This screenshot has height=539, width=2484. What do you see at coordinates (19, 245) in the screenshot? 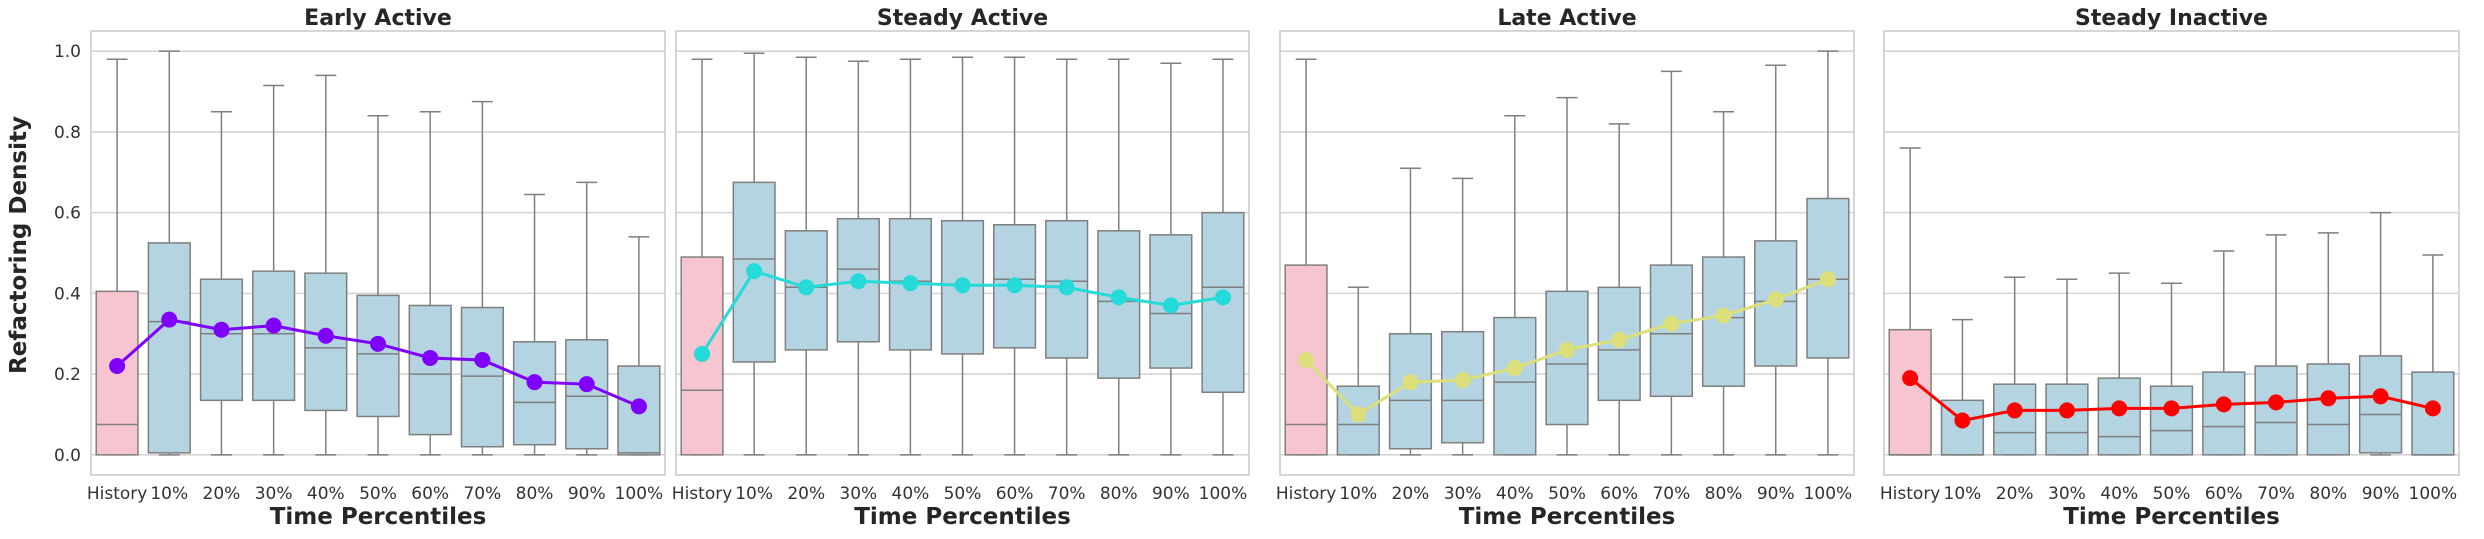
I see `y-axis-label: Refactoring Density` at bounding box center [19, 245].